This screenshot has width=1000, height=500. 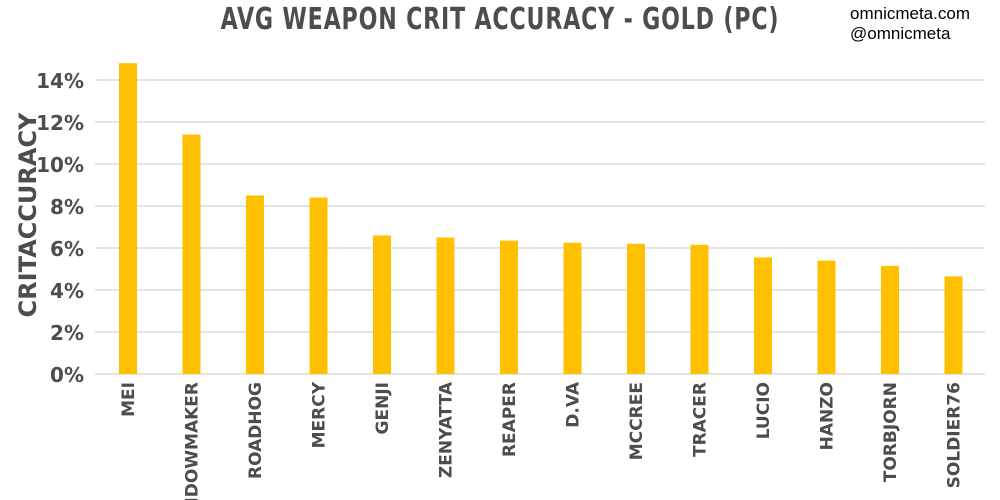 I want to click on bar-torbjorn, so click(x=890, y=319).